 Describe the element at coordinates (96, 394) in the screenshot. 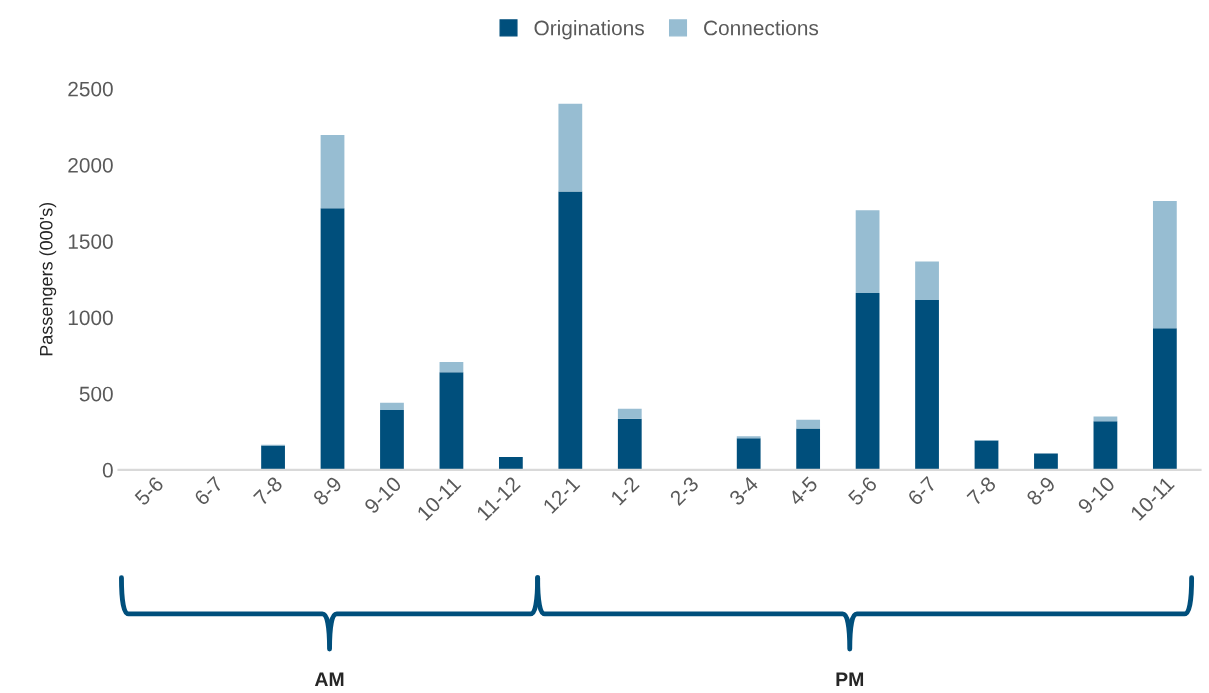

I see `y-tick-label: 500` at that location.